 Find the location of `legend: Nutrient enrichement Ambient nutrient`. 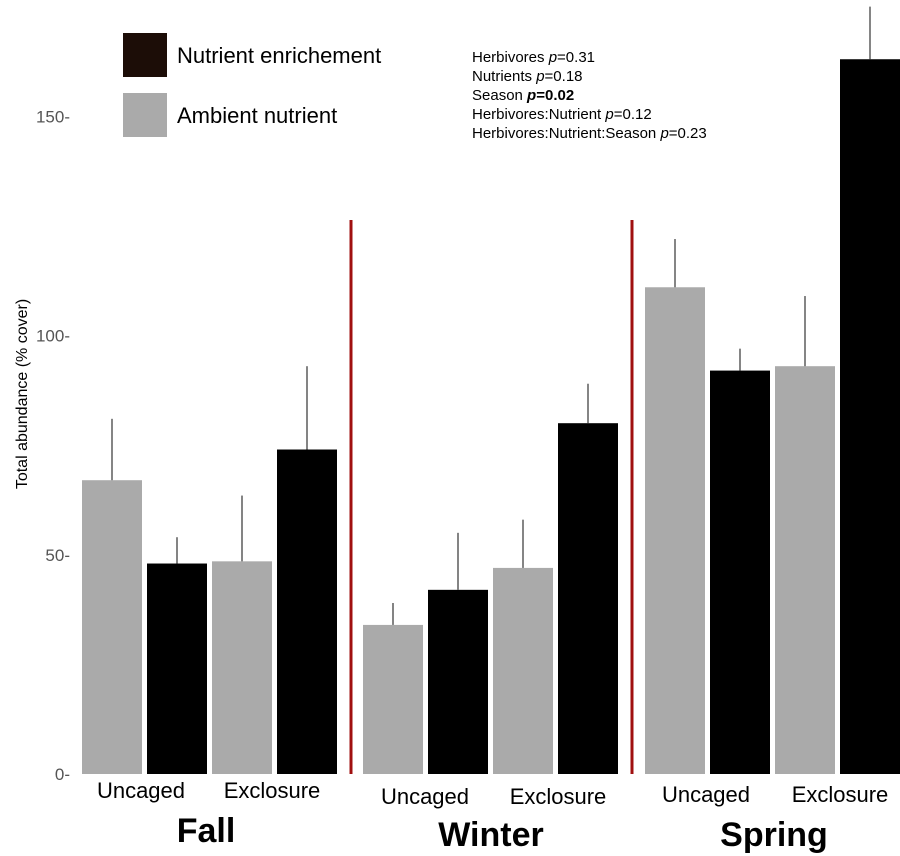

legend: Nutrient enrichement Ambient nutrient is located at coordinates (252, 85).